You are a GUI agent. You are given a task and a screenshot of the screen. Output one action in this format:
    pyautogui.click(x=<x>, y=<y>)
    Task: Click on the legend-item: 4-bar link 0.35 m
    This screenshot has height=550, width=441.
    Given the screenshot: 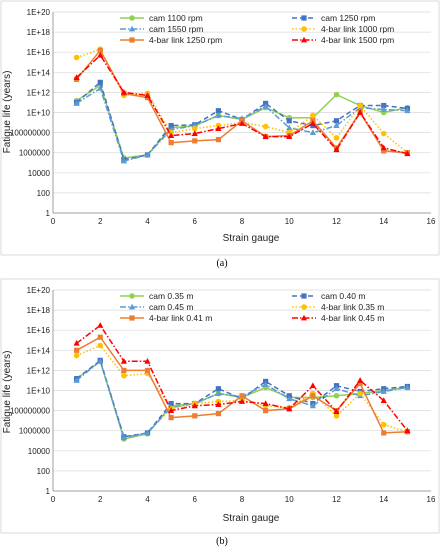 What is the action you would take?
    pyautogui.click(x=338, y=307)
    